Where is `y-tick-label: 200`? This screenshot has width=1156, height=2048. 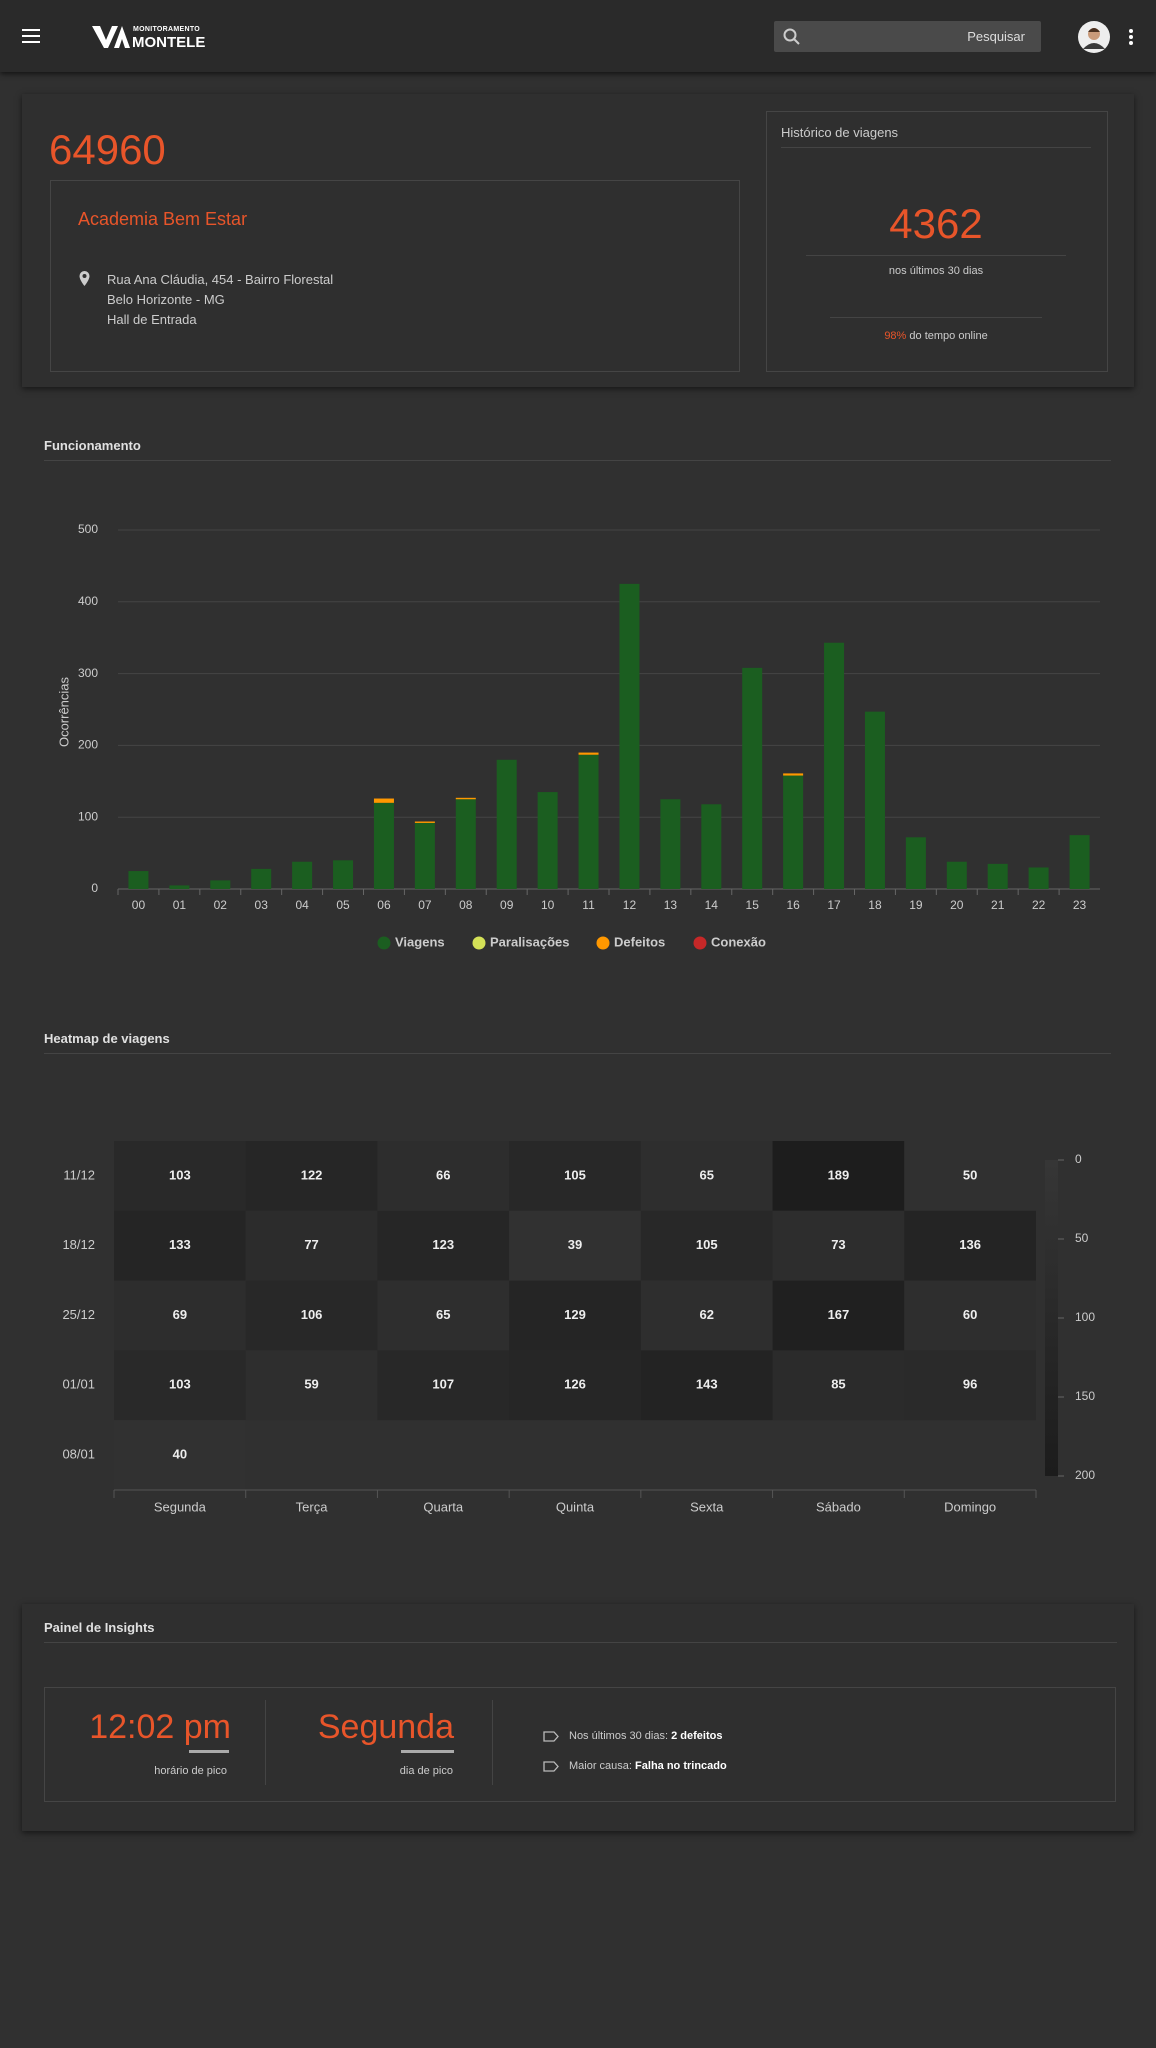
y-tick-label: 200 is located at coordinates (88, 745).